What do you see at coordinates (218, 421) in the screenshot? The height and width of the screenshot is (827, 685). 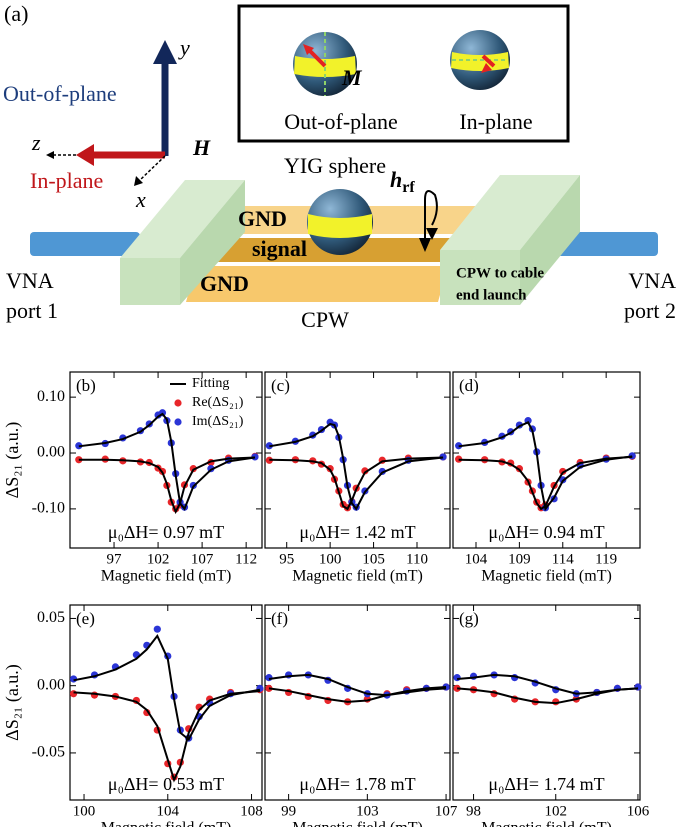 I see `legend-label: Im(ΔS₂₁)` at bounding box center [218, 421].